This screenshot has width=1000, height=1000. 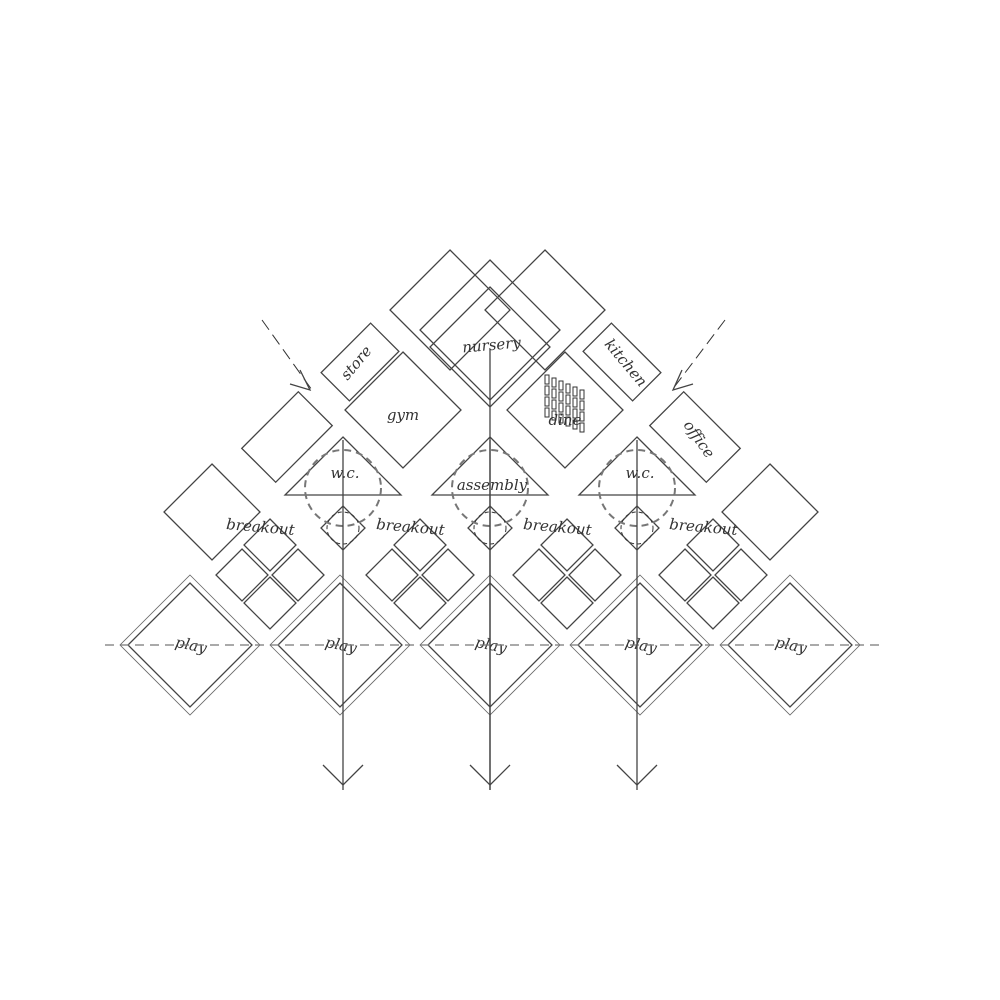 What do you see at coordinates (699, 439) in the screenshot?
I see `office-label: office` at bounding box center [699, 439].